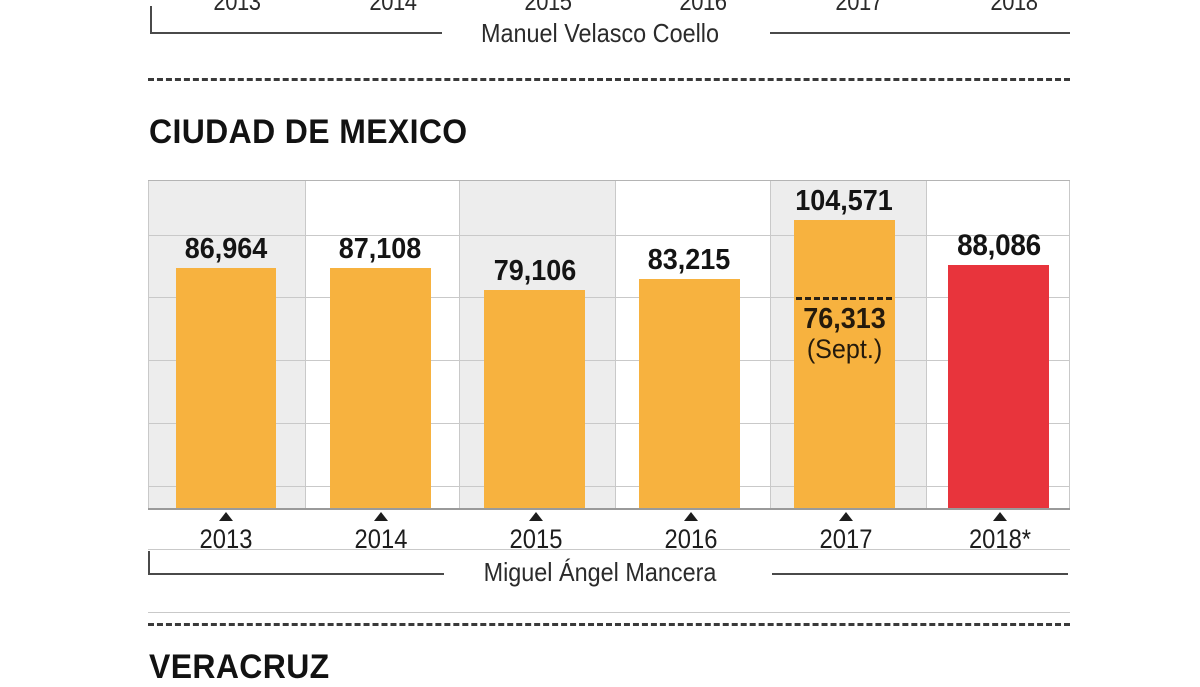 The image size is (1200, 687). I want to click on next-section-title: VERACRUZ, so click(239, 667).